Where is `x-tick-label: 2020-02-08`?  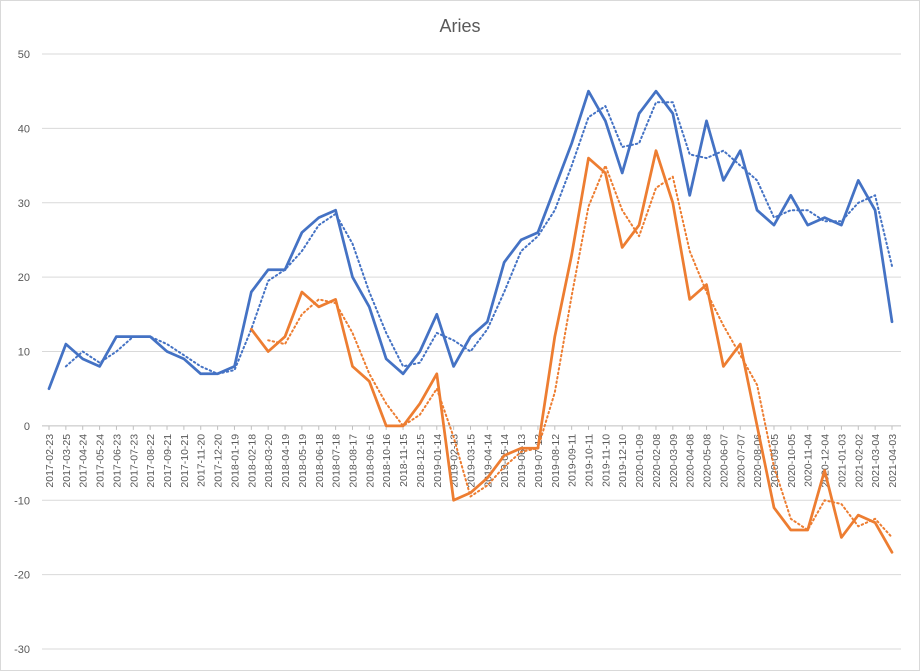
x-tick-label: 2020-02-08 is located at coordinates (657, 461).